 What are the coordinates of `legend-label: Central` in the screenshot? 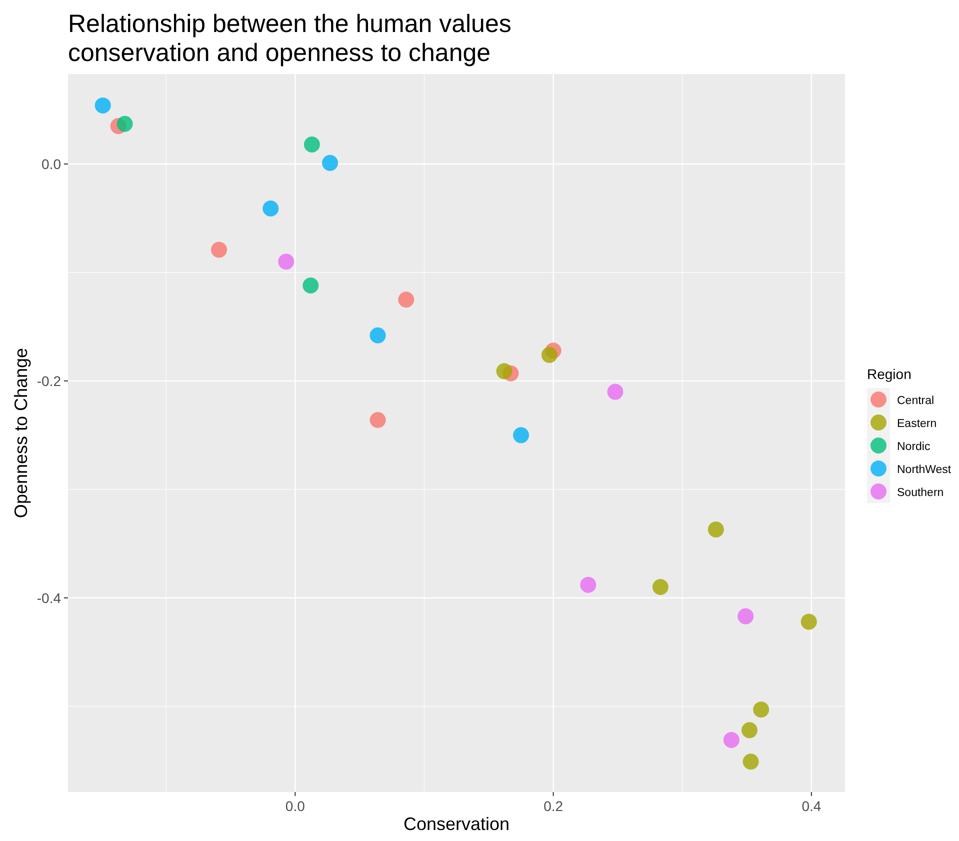 It's located at (915, 401).